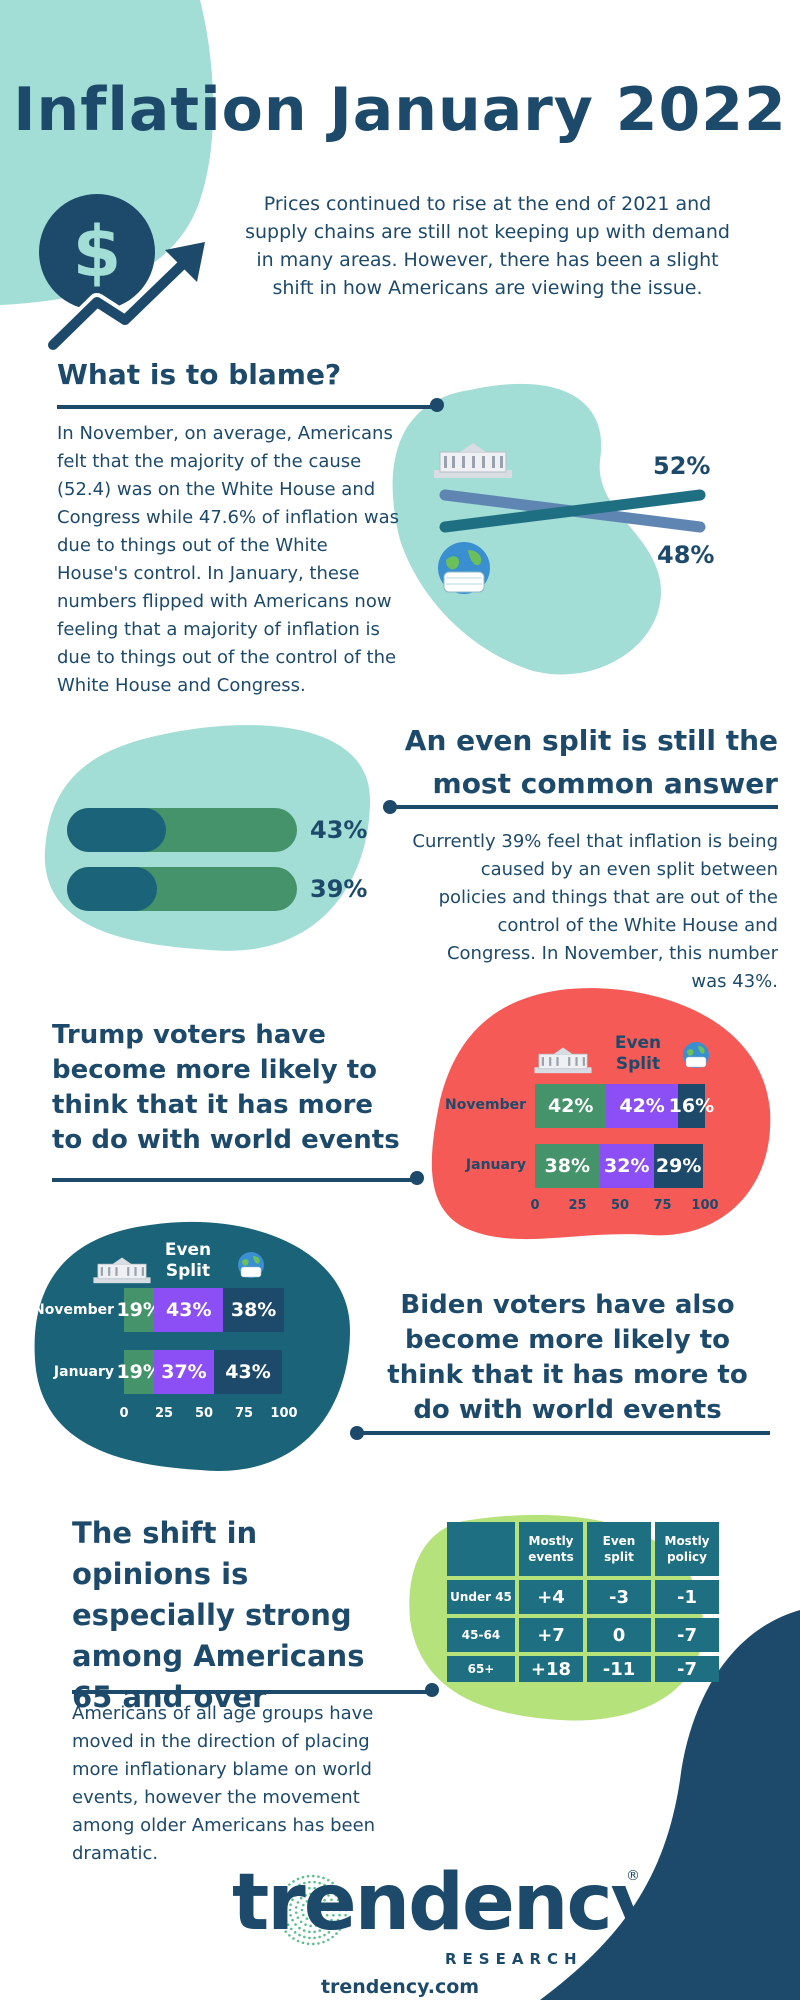 Image resolution: width=800 pixels, height=2000 pixels. I want to click on age-row-label: 45-64, so click(481, 1635).